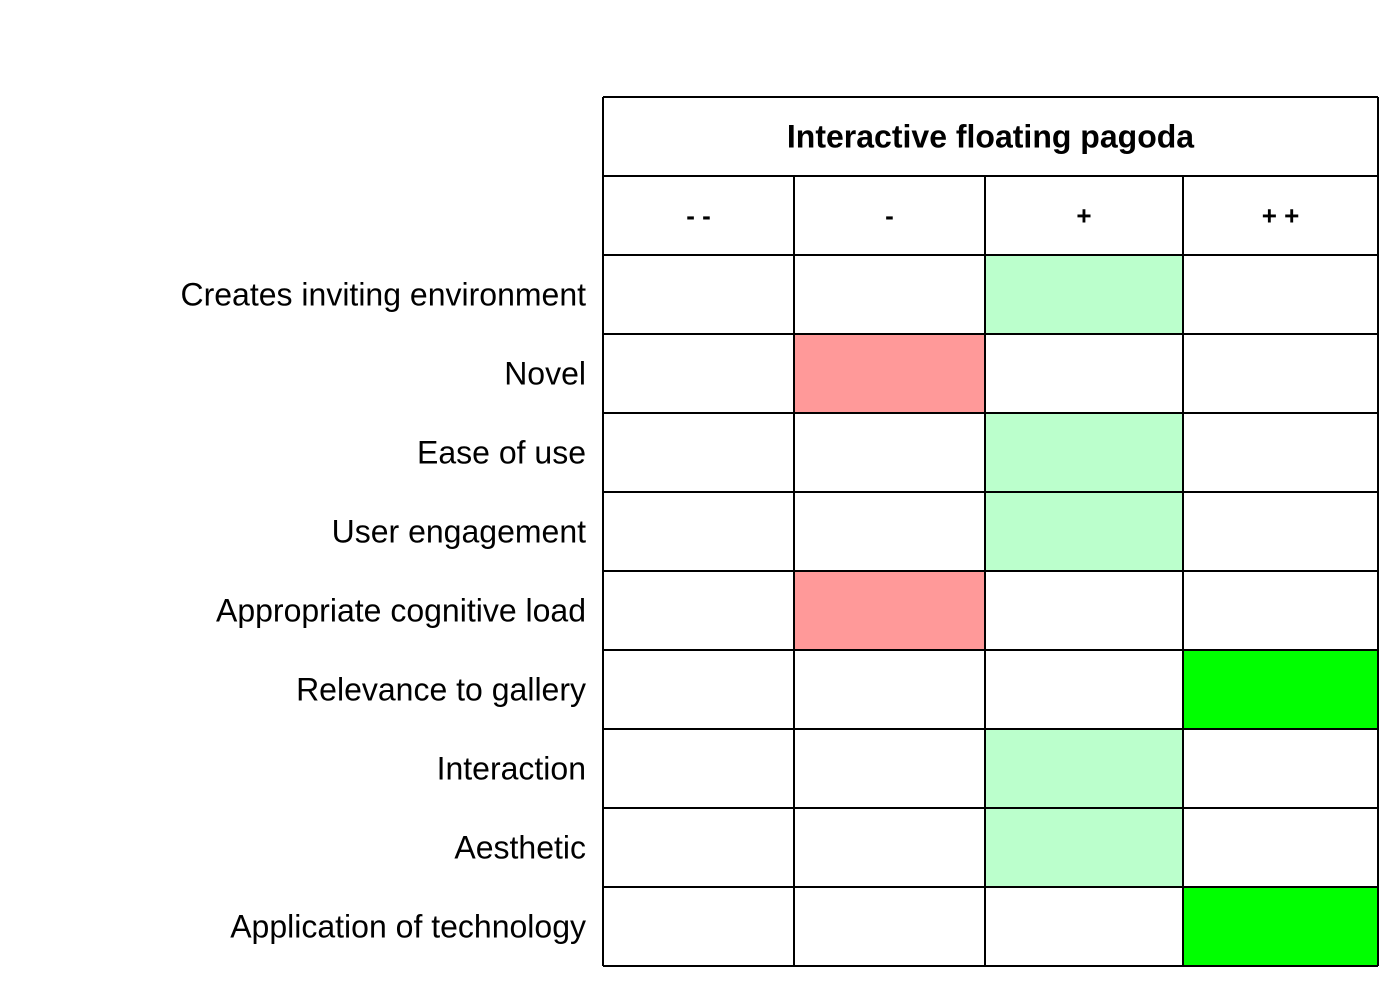 Image resolution: width=1395 pixels, height=984 pixels. What do you see at coordinates (459, 532) in the screenshot?
I see `row-label-user-engagement: User engagement` at bounding box center [459, 532].